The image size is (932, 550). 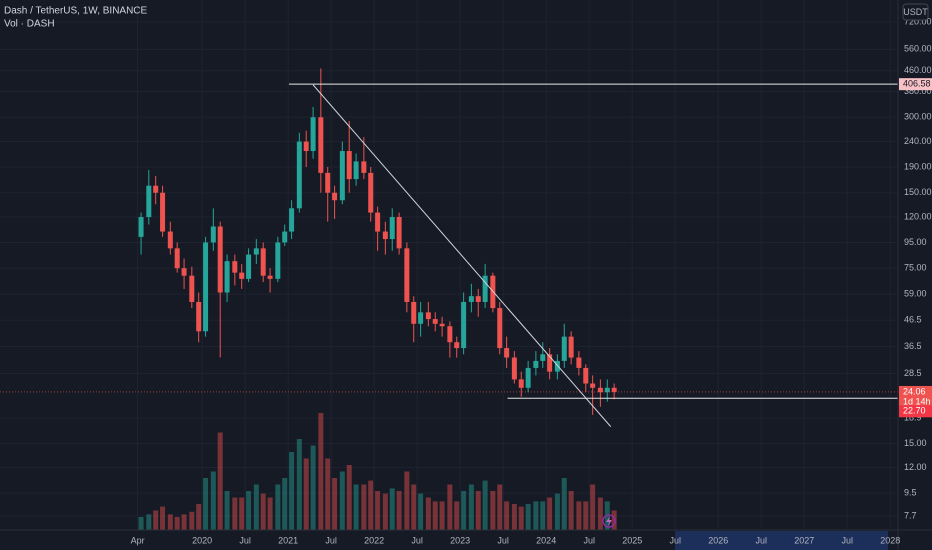 I want to click on x-tick-label: 2025, so click(x=632, y=540).